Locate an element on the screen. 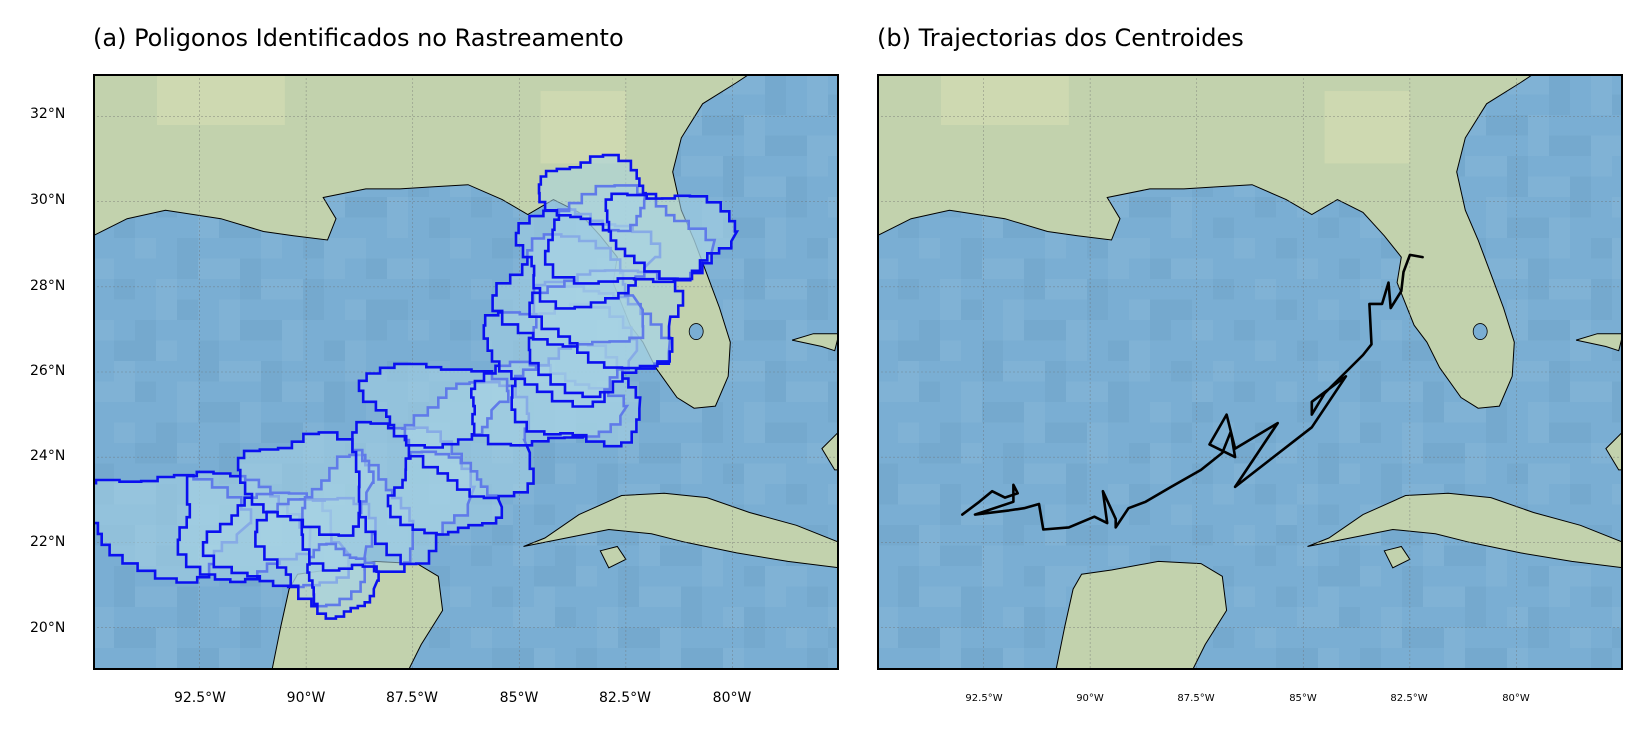 The image size is (1652, 736). cuba-land-a is located at coordinates (681, 530).